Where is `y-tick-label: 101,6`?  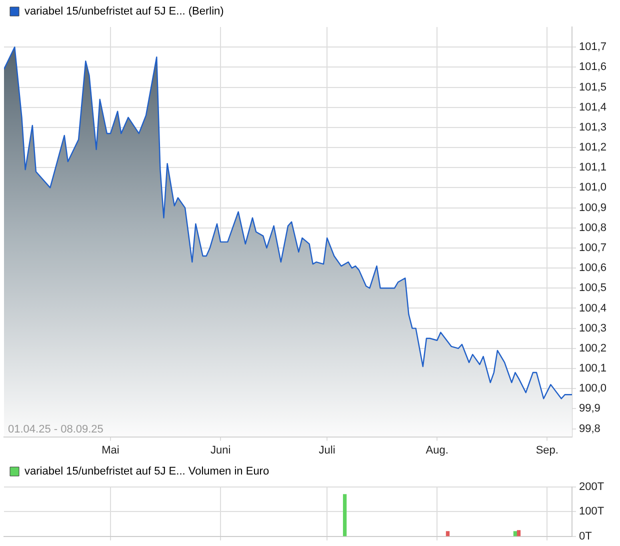
y-tick-label: 101,6 is located at coordinates (593, 67).